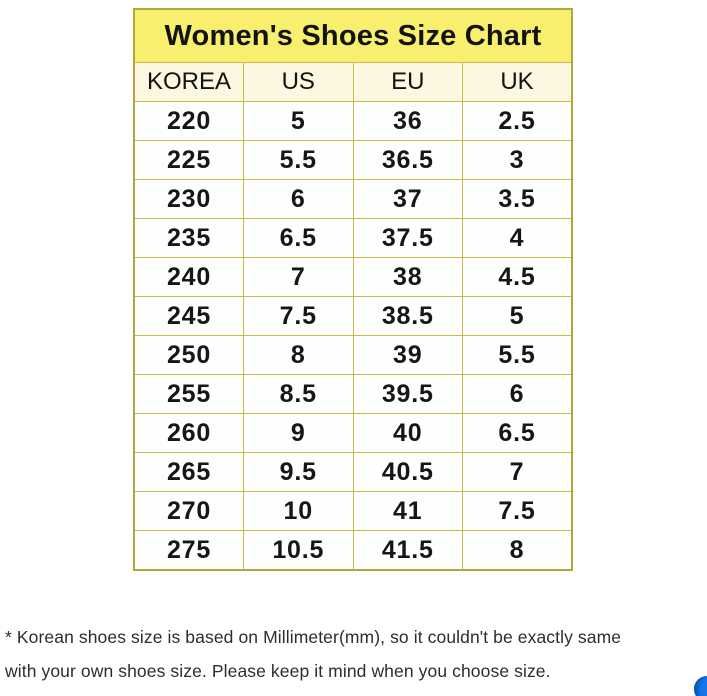 Image resolution: width=707 pixels, height=696 pixels. What do you see at coordinates (407, 316) in the screenshot?
I see `table-cell: 38.5` at bounding box center [407, 316].